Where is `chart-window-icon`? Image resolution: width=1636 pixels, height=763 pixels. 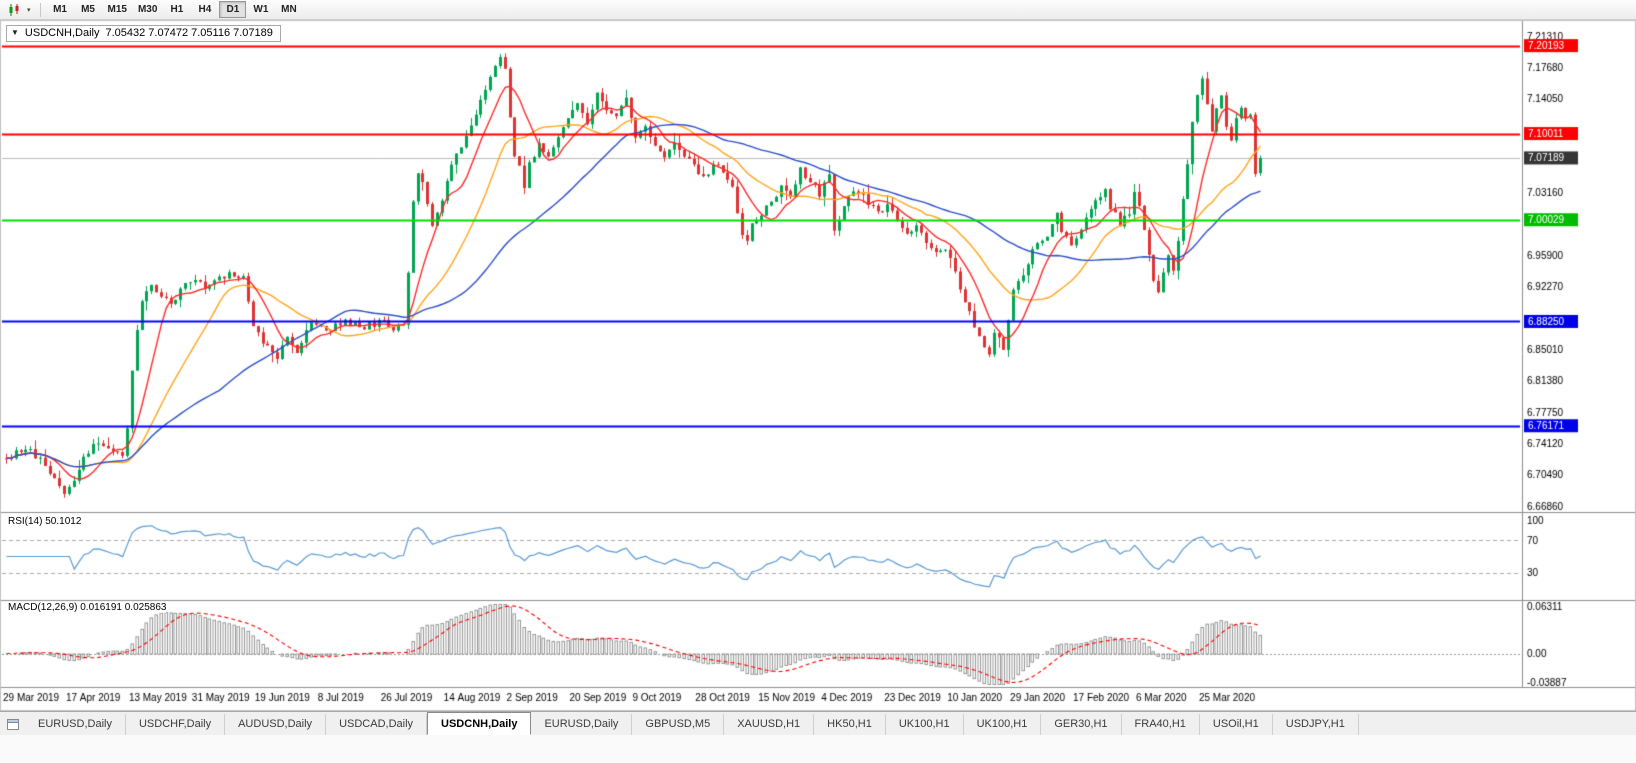
chart-window-icon is located at coordinates (13, 724).